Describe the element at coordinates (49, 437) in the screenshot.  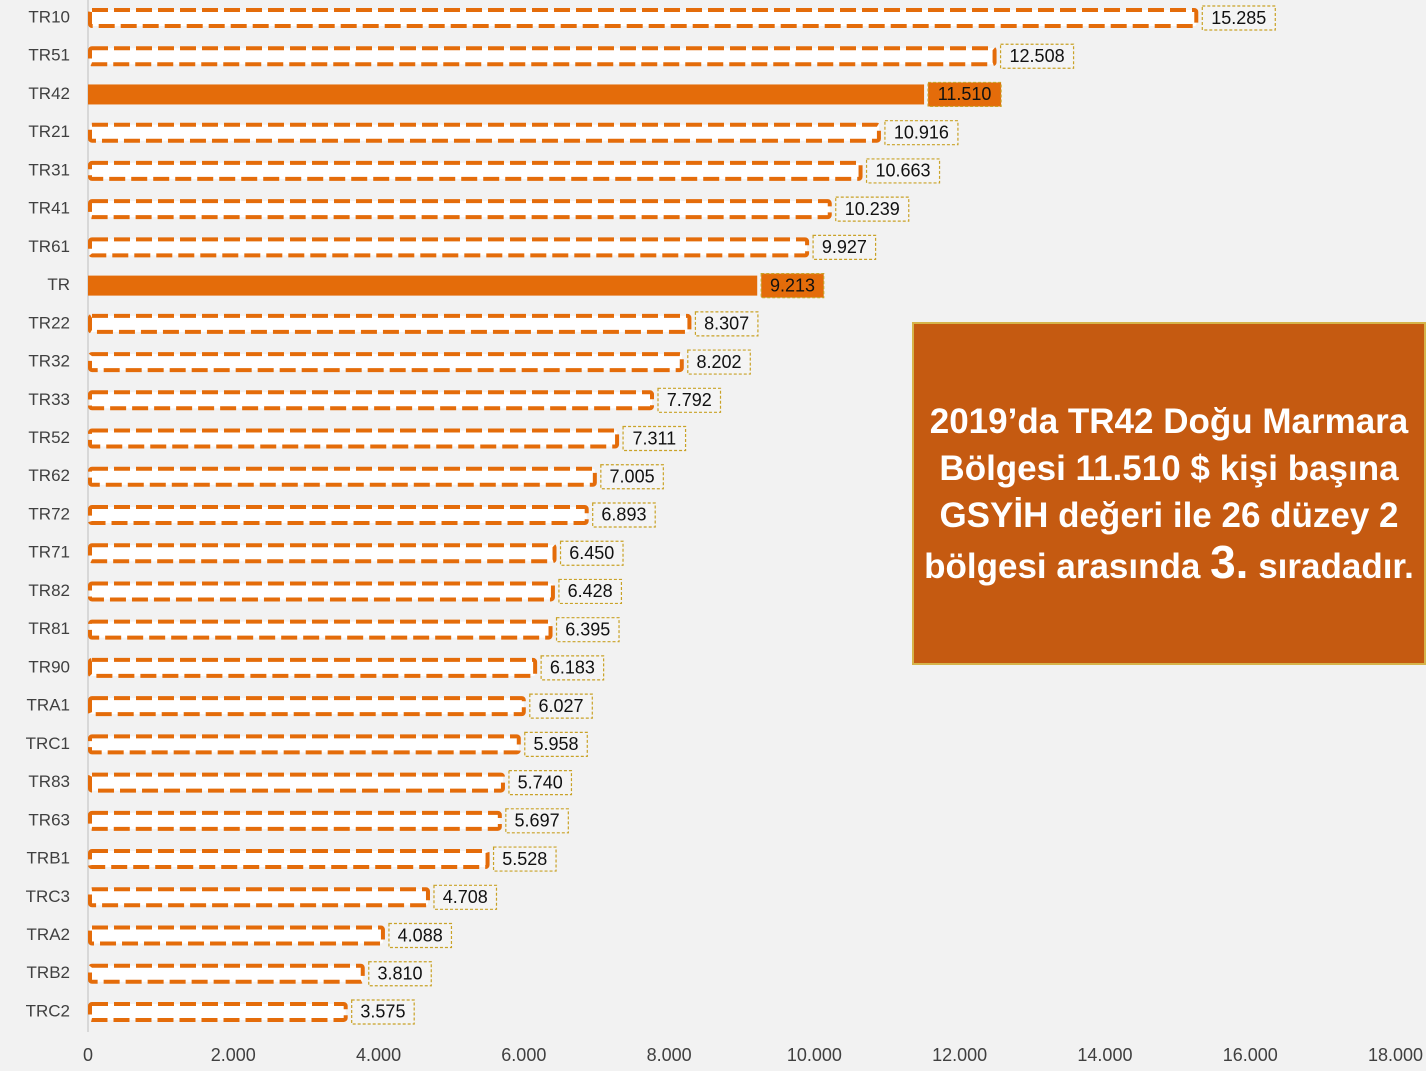
I see `y-tick-label: TR52` at that location.